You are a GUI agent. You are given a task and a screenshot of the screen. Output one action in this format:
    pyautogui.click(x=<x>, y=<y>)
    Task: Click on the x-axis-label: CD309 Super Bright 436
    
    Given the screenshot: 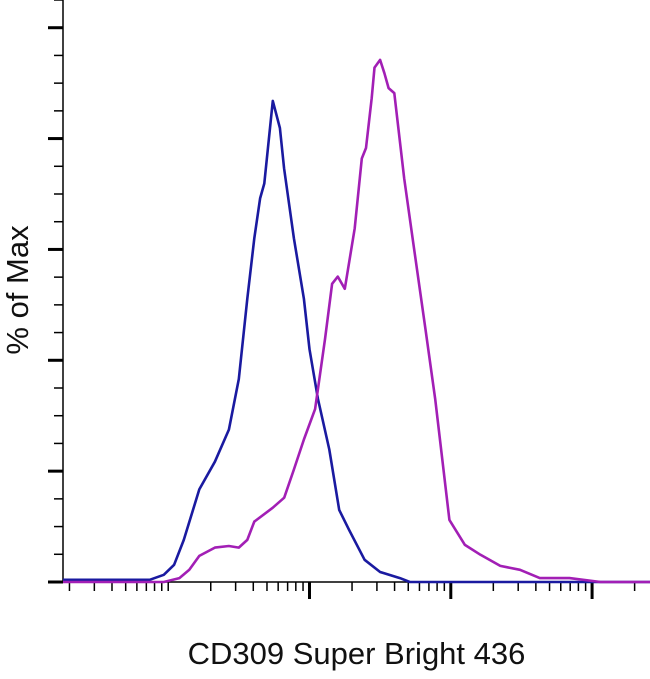 What is the action you would take?
    pyautogui.click(x=356, y=653)
    